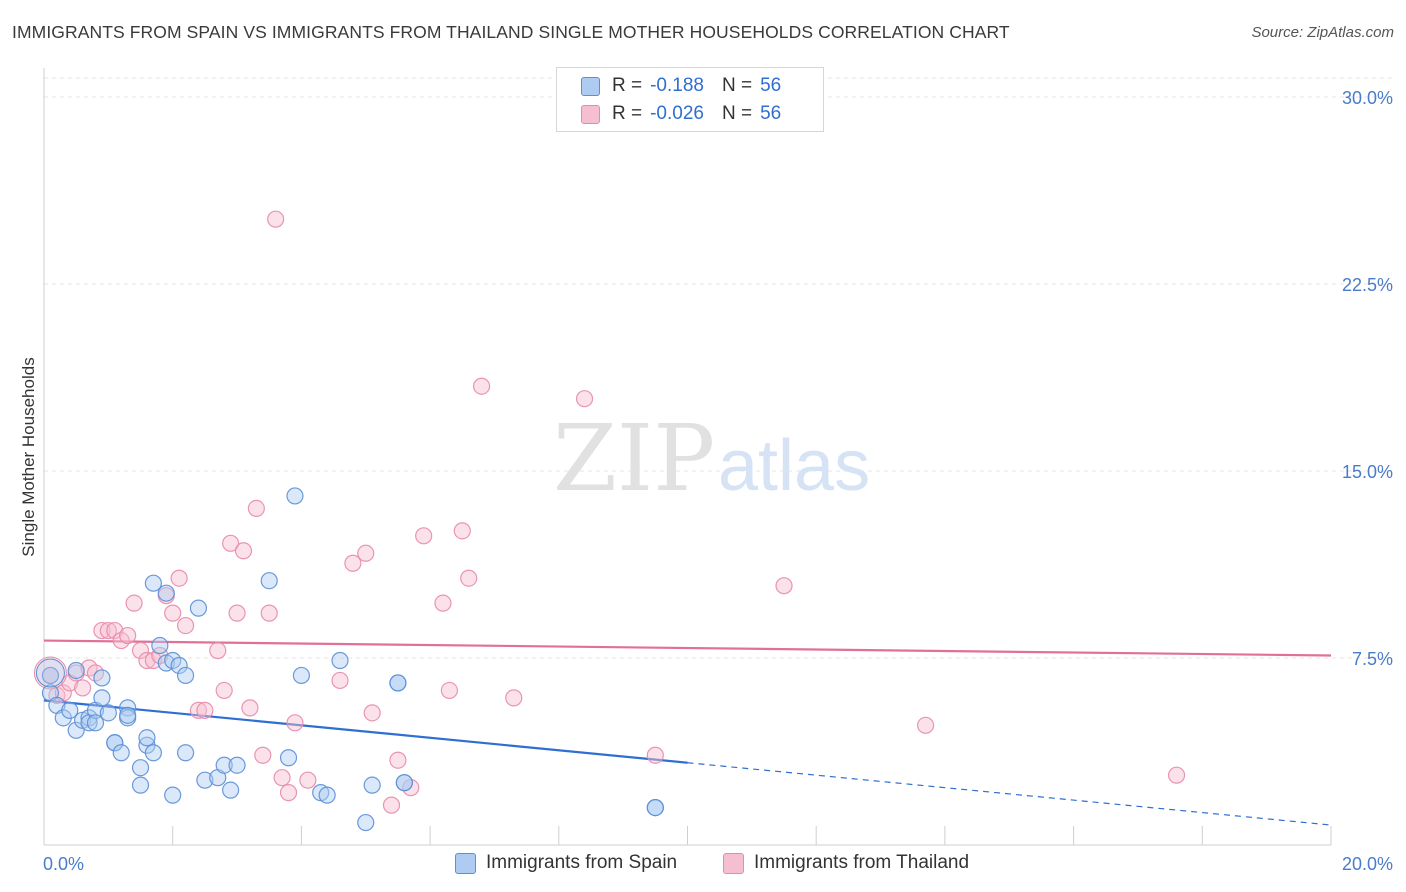 The width and height of the screenshot is (1406, 892). I want to click on trend-line-spain-extension, so click(1009, 794).